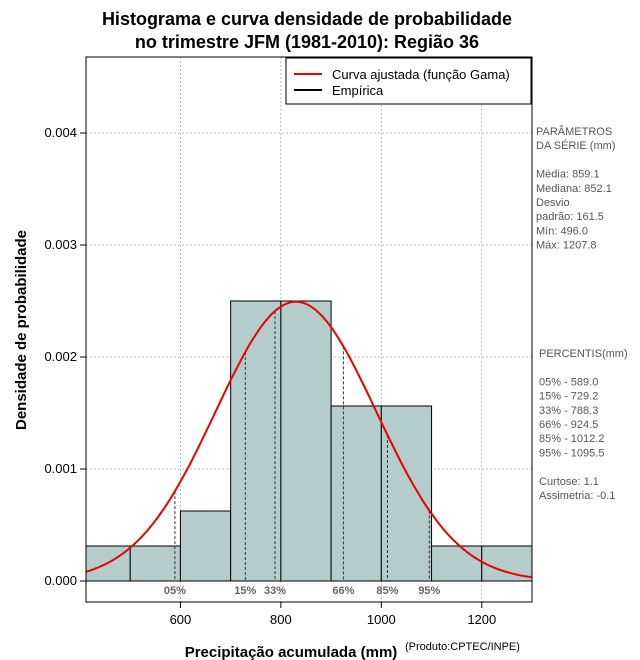 Image resolution: width=640 pixels, height=660 pixels. Describe the element at coordinates (569, 482) in the screenshot. I see `stats-percentis-line-9: Curtose: 1.1` at that location.